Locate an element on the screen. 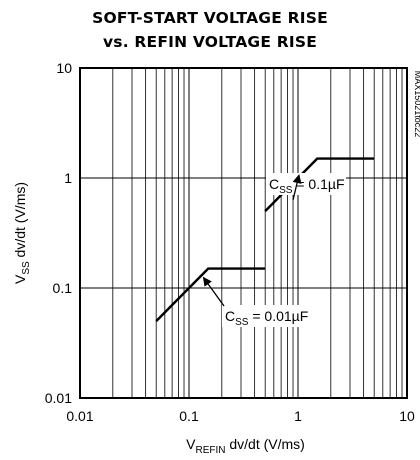 The height and width of the screenshot is (460, 420). x-tick-label: 1 is located at coordinates (298, 416).